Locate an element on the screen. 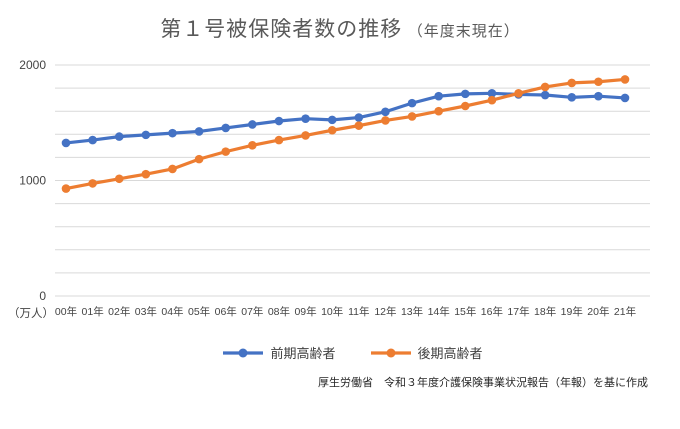 This screenshot has width=680, height=429. x-axis-tick-label: 18年 is located at coordinates (545, 311).